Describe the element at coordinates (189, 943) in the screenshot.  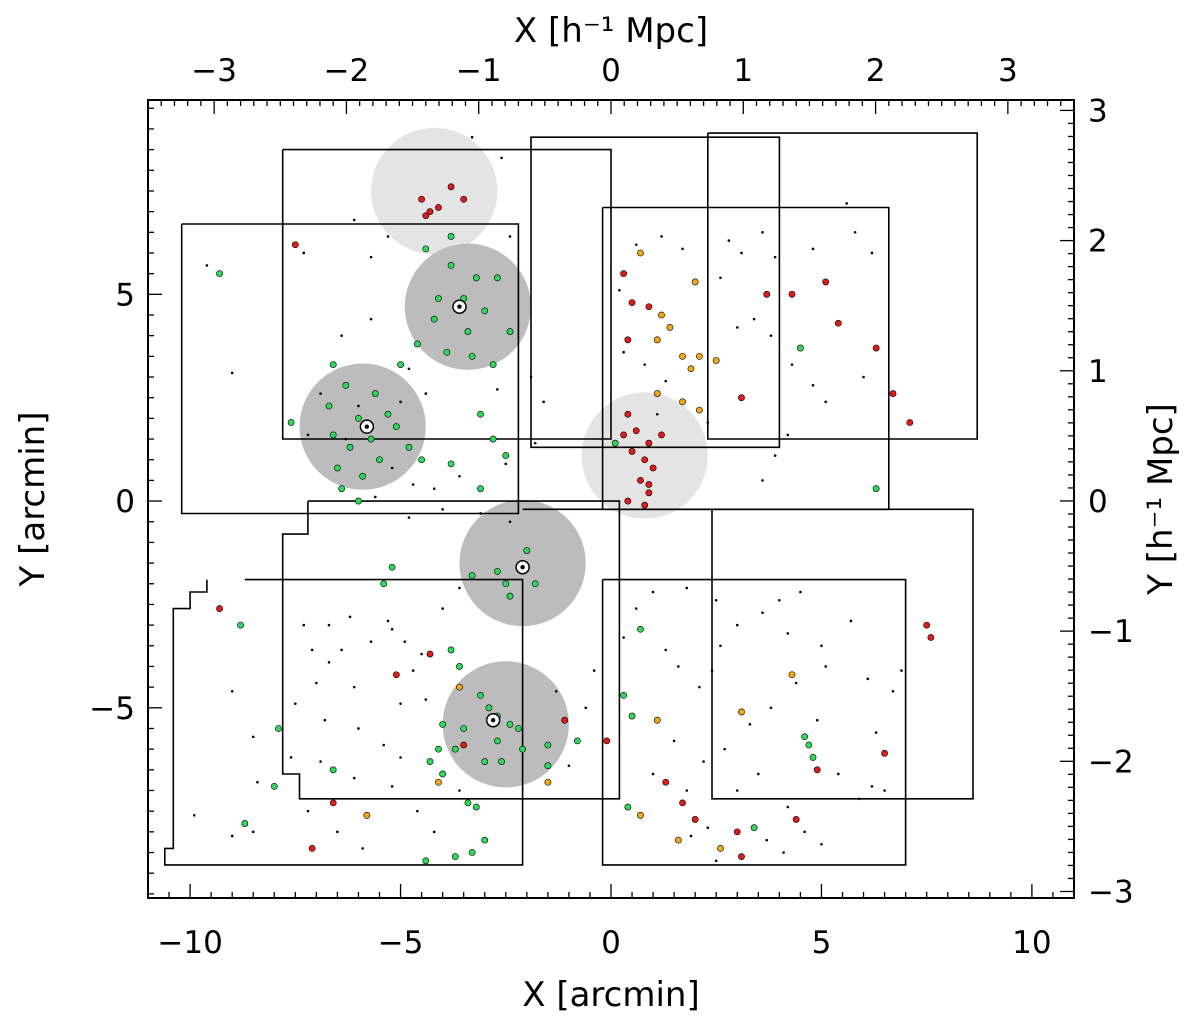
I see `x-tick-label: −10` at that location.